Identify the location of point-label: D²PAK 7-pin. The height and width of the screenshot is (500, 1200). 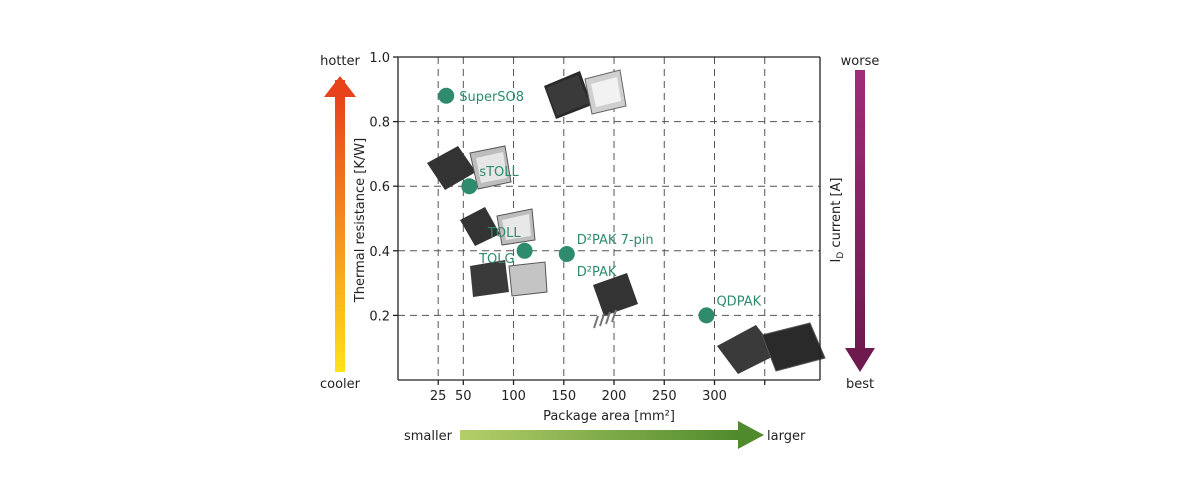
(615, 240).